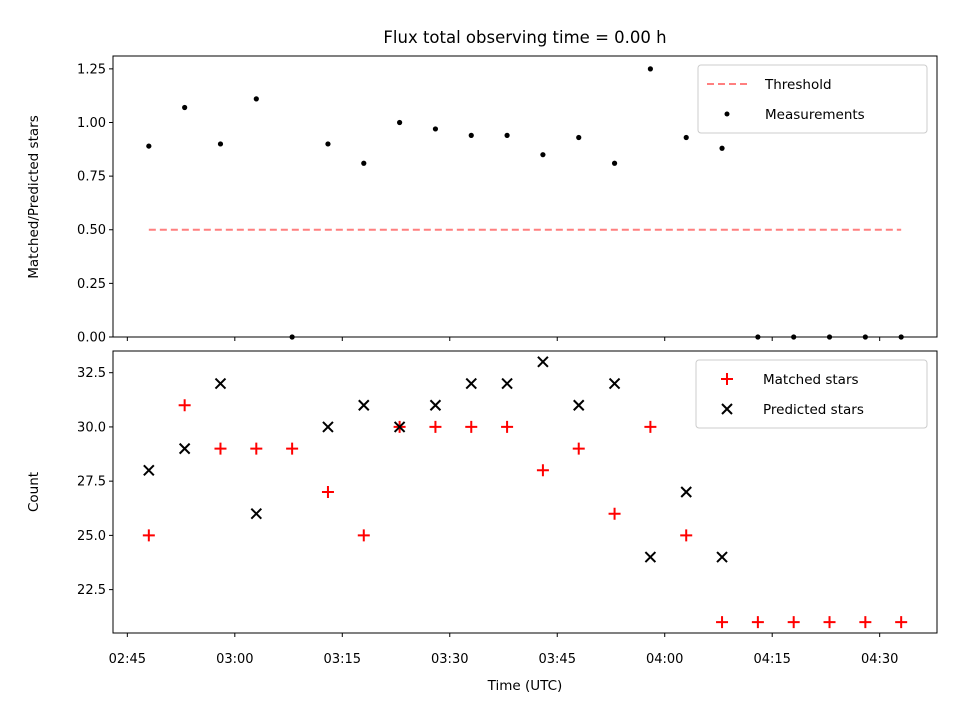 The width and height of the screenshot is (960, 720). Describe the element at coordinates (503, 339) in the screenshot. I see `panel-top-x-ticks` at that location.